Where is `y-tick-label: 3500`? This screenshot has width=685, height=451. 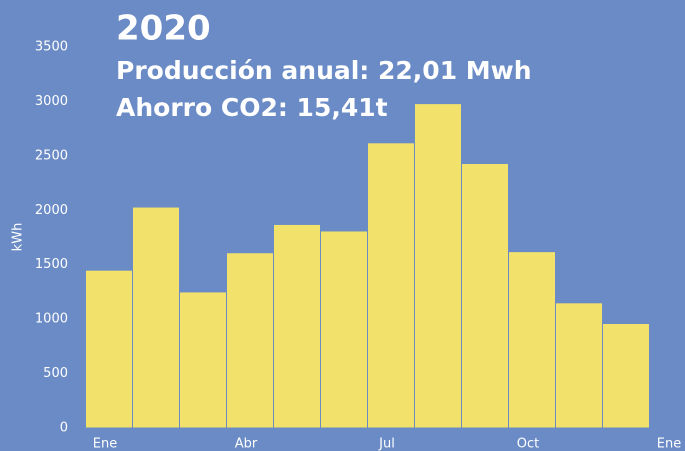
y-tick-label: 3500 is located at coordinates (51, 47).